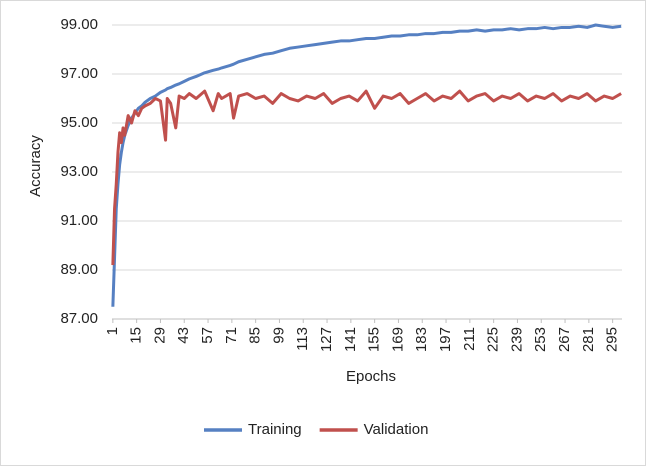  I want to click on y-tick-label: 91.00, so click(79, 220).